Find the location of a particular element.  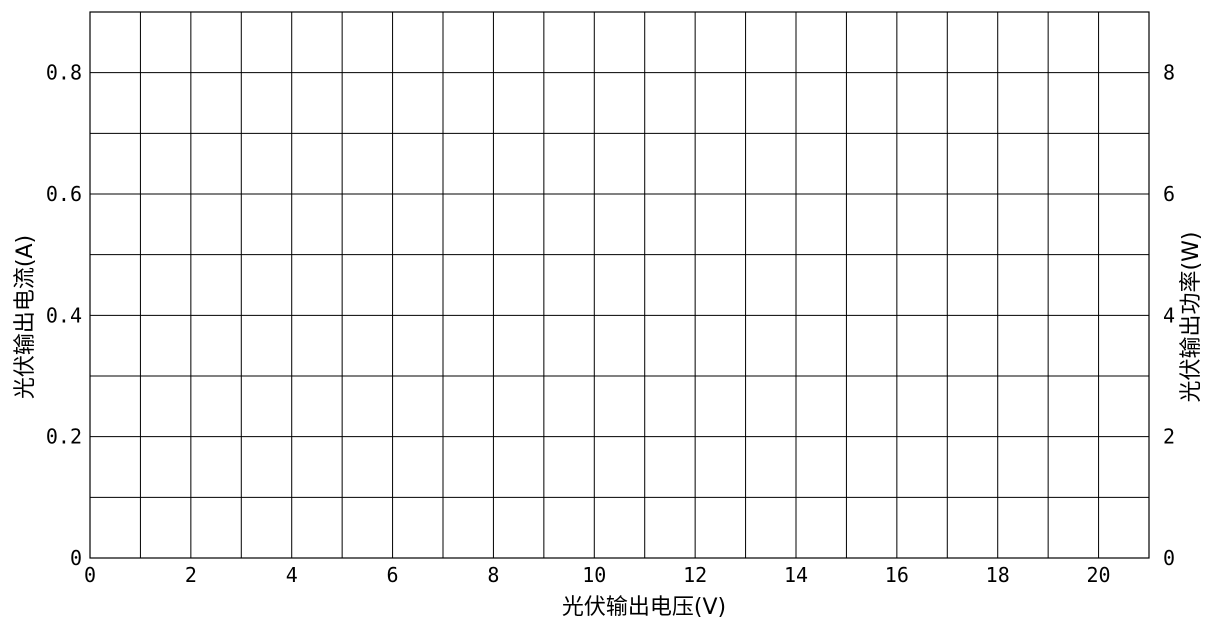

x-tick-labels: 0 2 4 6 8 10 12 14 16 18 20 is located at coordinates (597, 575).